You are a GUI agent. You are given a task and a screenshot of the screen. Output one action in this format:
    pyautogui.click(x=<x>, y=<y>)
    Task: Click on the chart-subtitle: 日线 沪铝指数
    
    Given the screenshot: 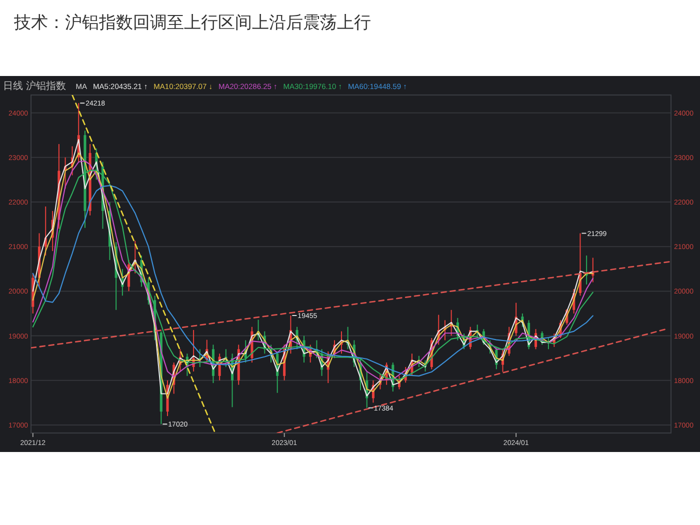 What is the action you would take?
    pyautogui.click(x=34, y=86)
    